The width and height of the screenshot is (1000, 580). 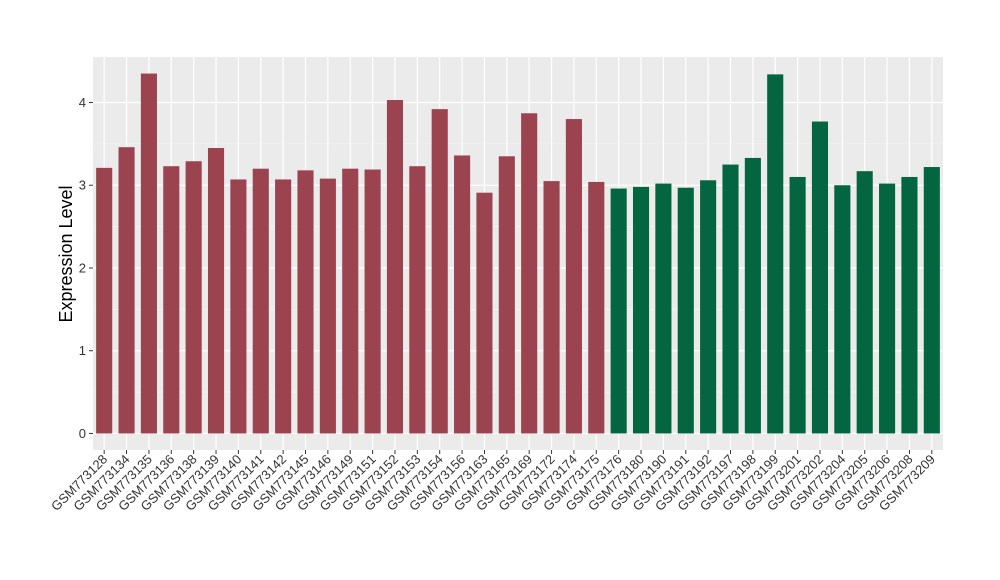 I want to click on bar-GSM773145, so click(x=305, y=302).